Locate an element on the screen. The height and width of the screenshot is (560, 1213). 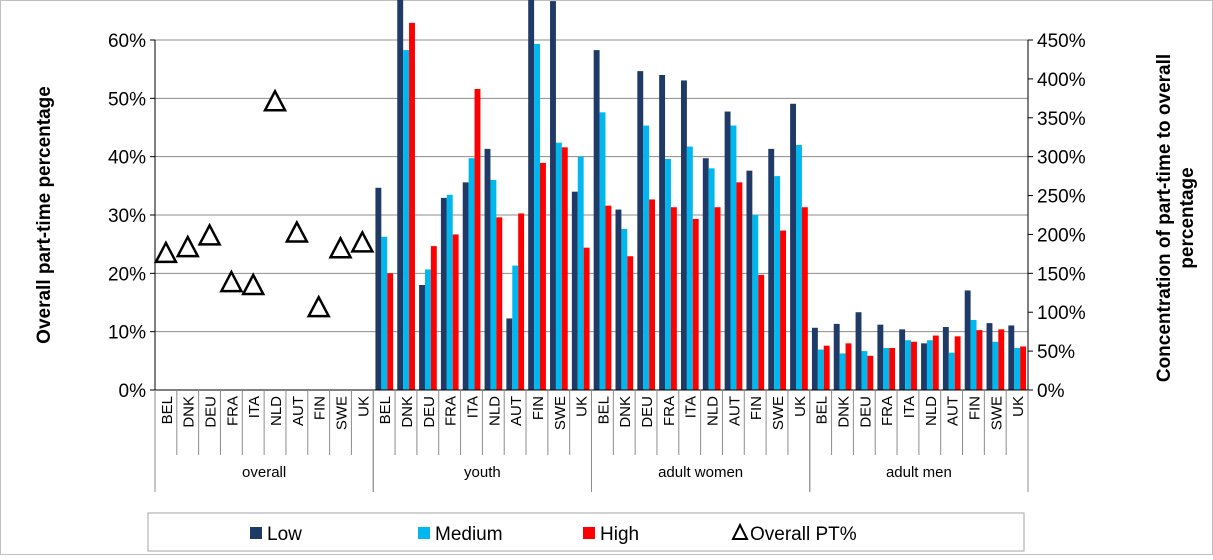
y-right-tick-label: 350% is located at coordinates (1061, 119).